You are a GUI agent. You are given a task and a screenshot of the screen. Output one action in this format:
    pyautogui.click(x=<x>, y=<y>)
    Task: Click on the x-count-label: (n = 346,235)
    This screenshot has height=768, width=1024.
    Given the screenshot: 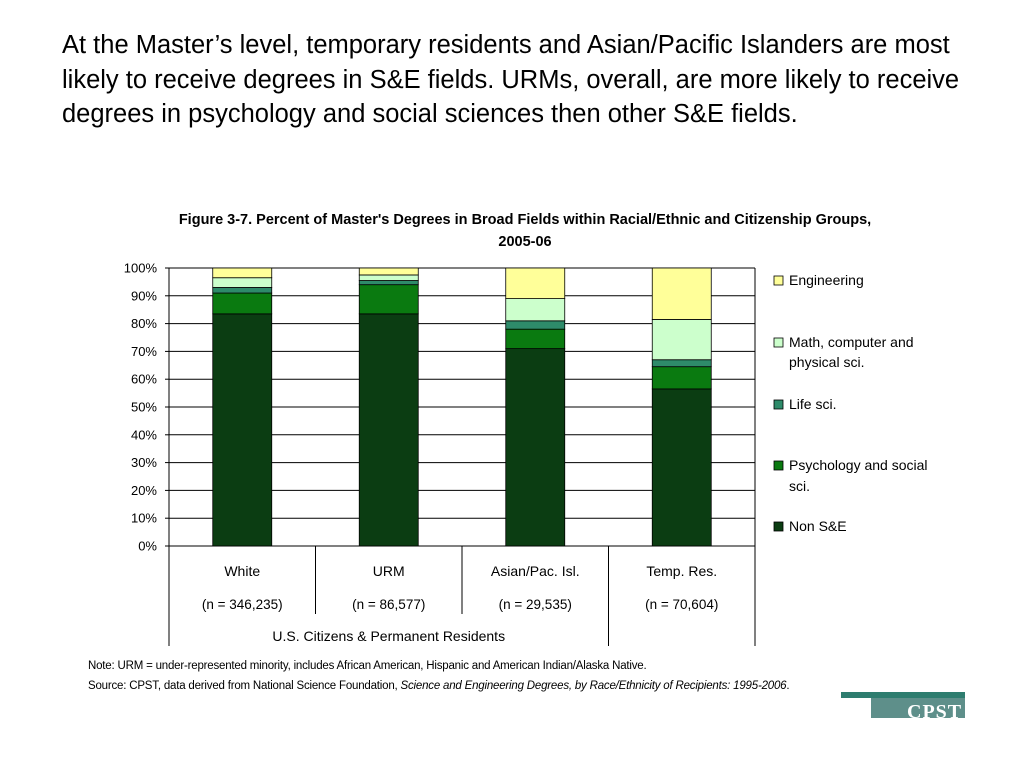 What is the action you would take?
    pyautogui.click(x=242, y=604)
    